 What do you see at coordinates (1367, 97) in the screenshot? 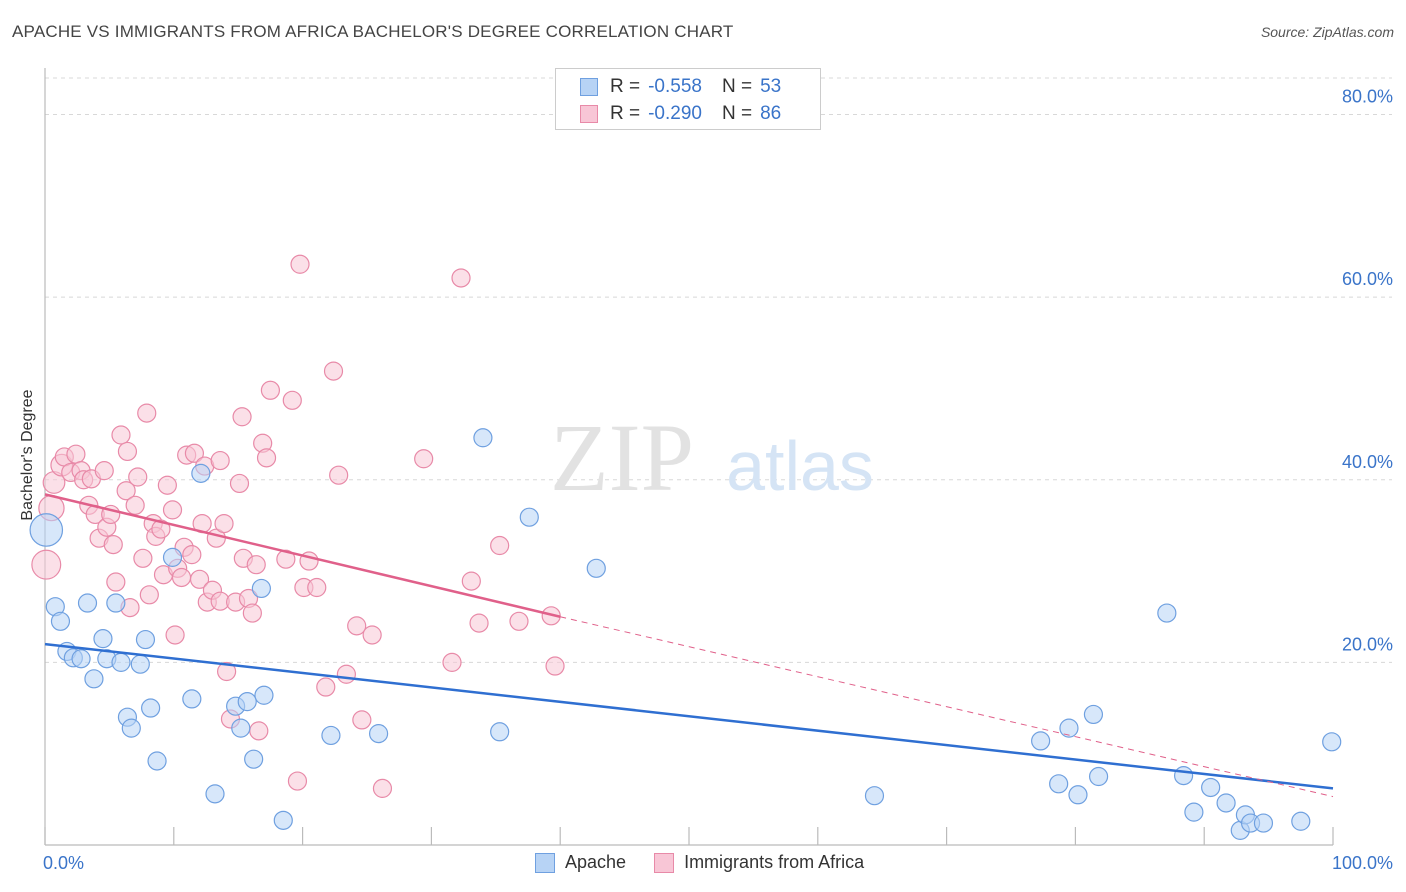
I see `y-tick-label: 80.0%` at bounding box center [1367, 97].